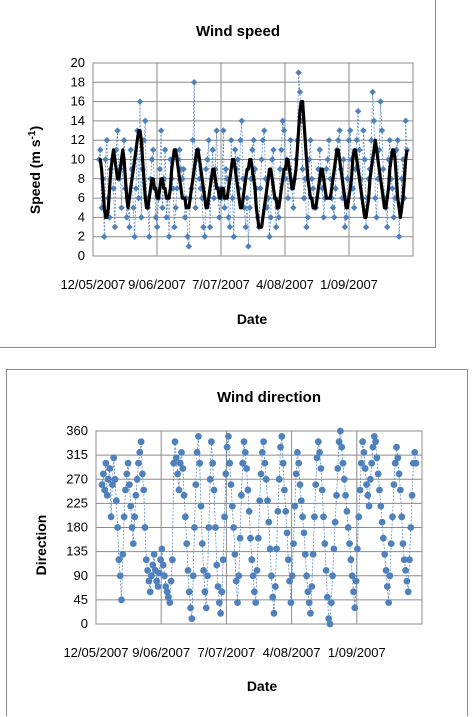 The height and width of the screenshot is (717, 474). Describe the element at coordinates (78, 62) in the screenshot. I see `y-tick-label: 20` at that location.